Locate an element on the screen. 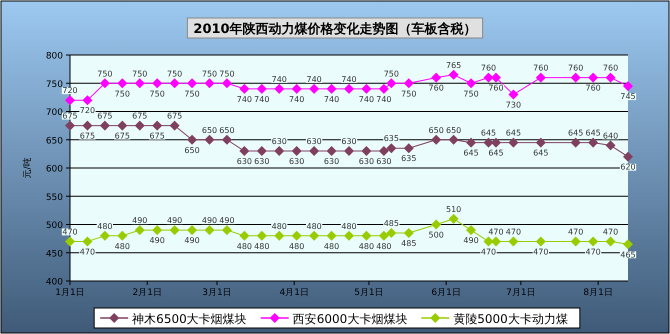 The height and width of the screenshot is (334, 670). data-label: 635 is located at coordinates (391, 139).